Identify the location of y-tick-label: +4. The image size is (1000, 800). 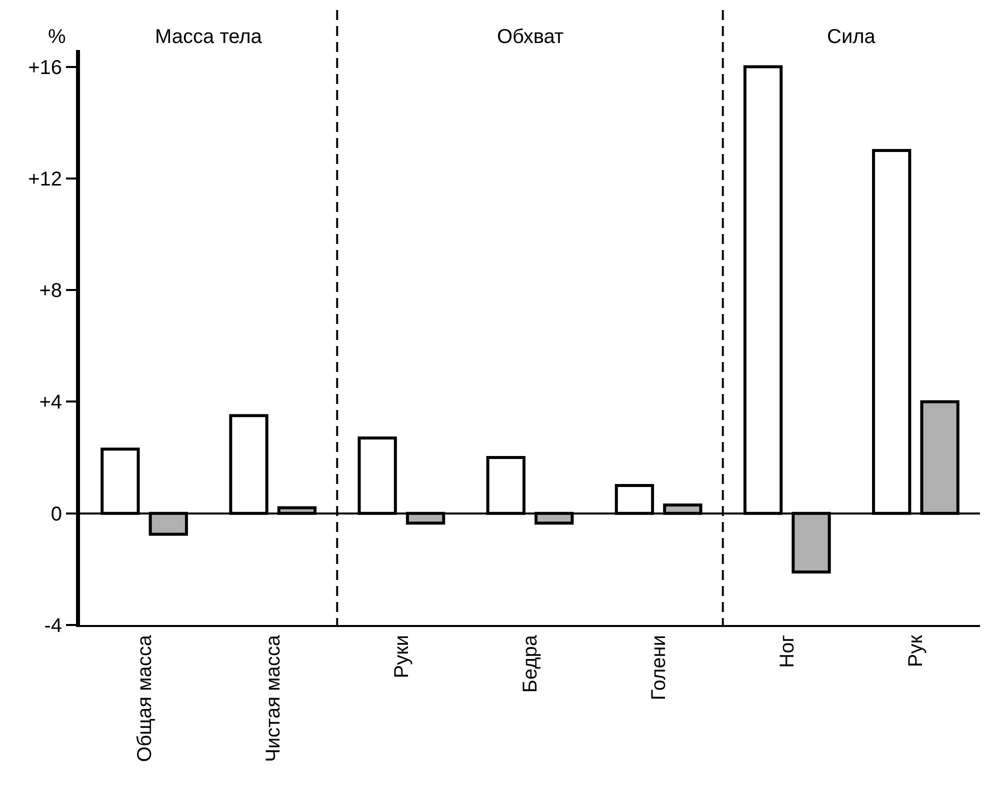
(50, 403).